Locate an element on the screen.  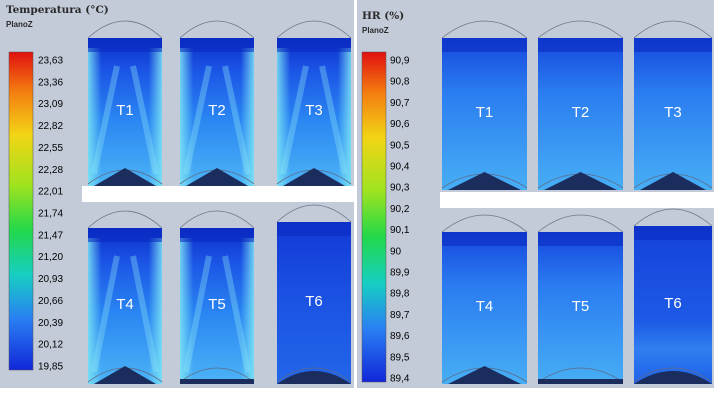
right-plane-label: PlanoZ is located at coordinates (375, 30).